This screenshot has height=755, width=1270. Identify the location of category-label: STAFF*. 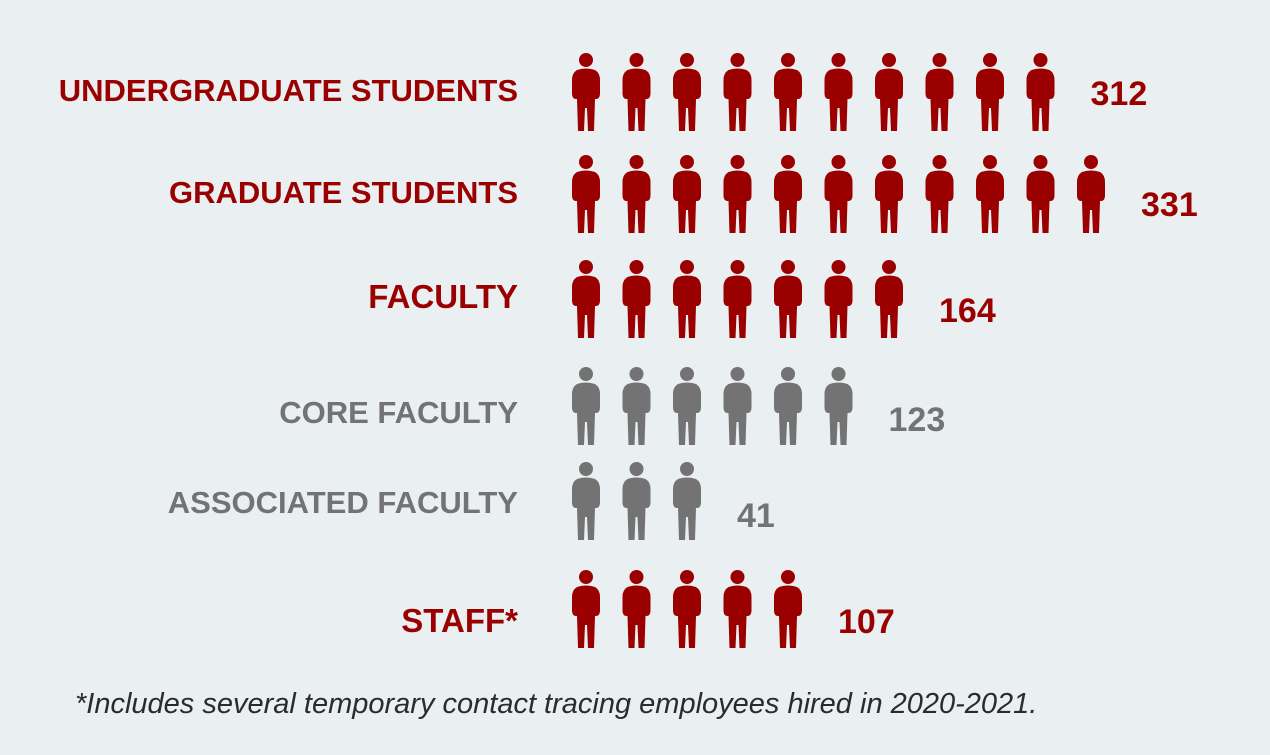
(459, 620).